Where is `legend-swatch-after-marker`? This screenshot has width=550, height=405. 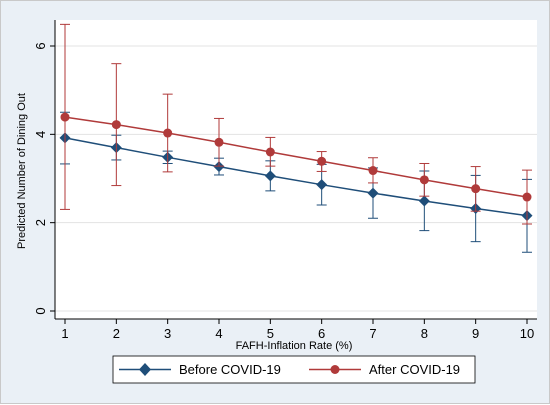
legend-swatch-after-marker is located at coordinates (335, 369).